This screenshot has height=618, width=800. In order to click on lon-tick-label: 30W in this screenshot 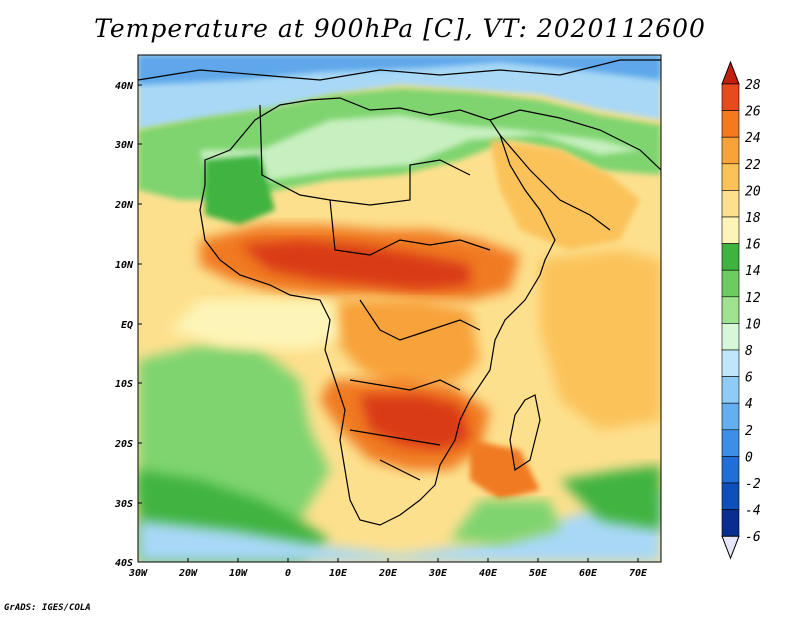, I will do `click(138, 573)`.